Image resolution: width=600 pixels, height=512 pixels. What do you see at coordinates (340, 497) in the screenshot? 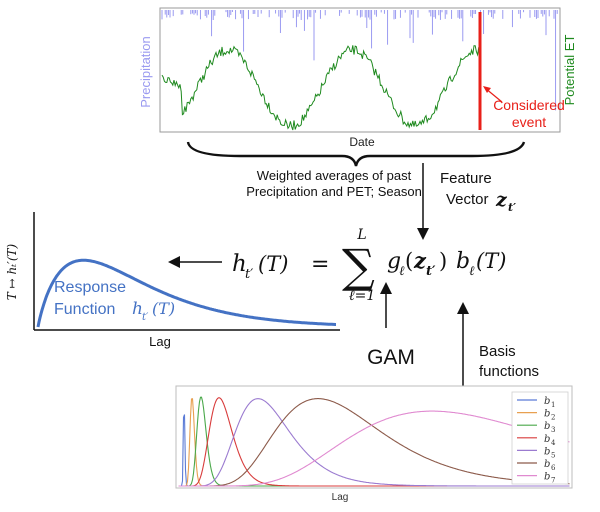
I see `basis-x-axis-label: Lag` at bounding box center [340, 497].